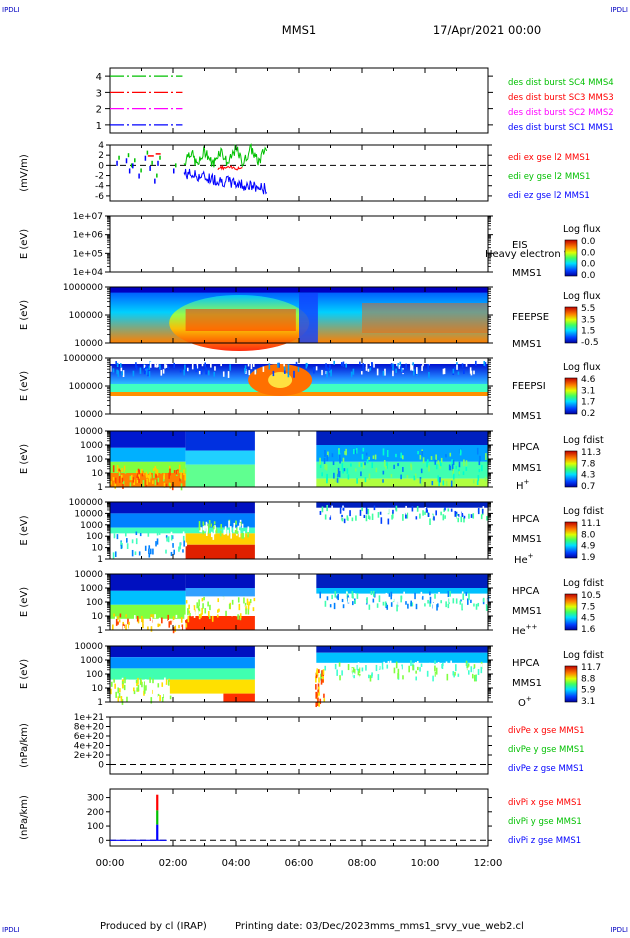 This screenshot has height=938, width=630. What do you see at coordinates (24, 530) in the screenshot?
I see `y-axis-label: E (eV)` at bounding box center [24, 530].